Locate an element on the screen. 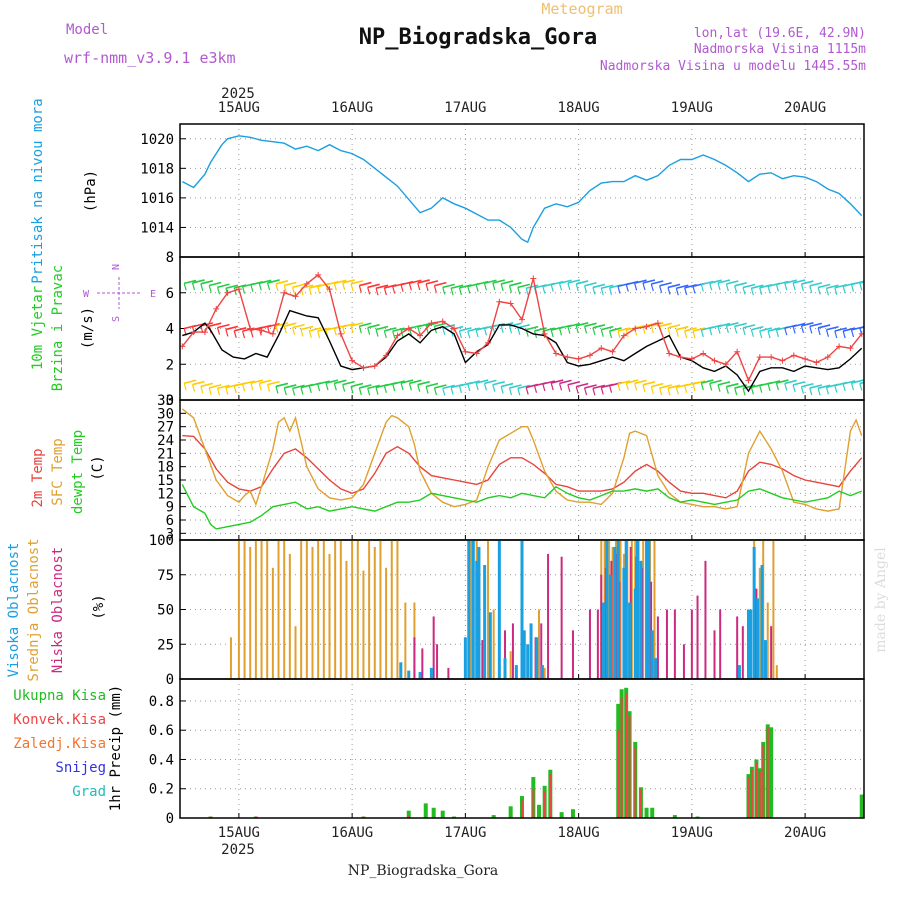 The height and width of the screenshot is (900, 900). y-tick-label: 25 is located at coordinates (165, 645).